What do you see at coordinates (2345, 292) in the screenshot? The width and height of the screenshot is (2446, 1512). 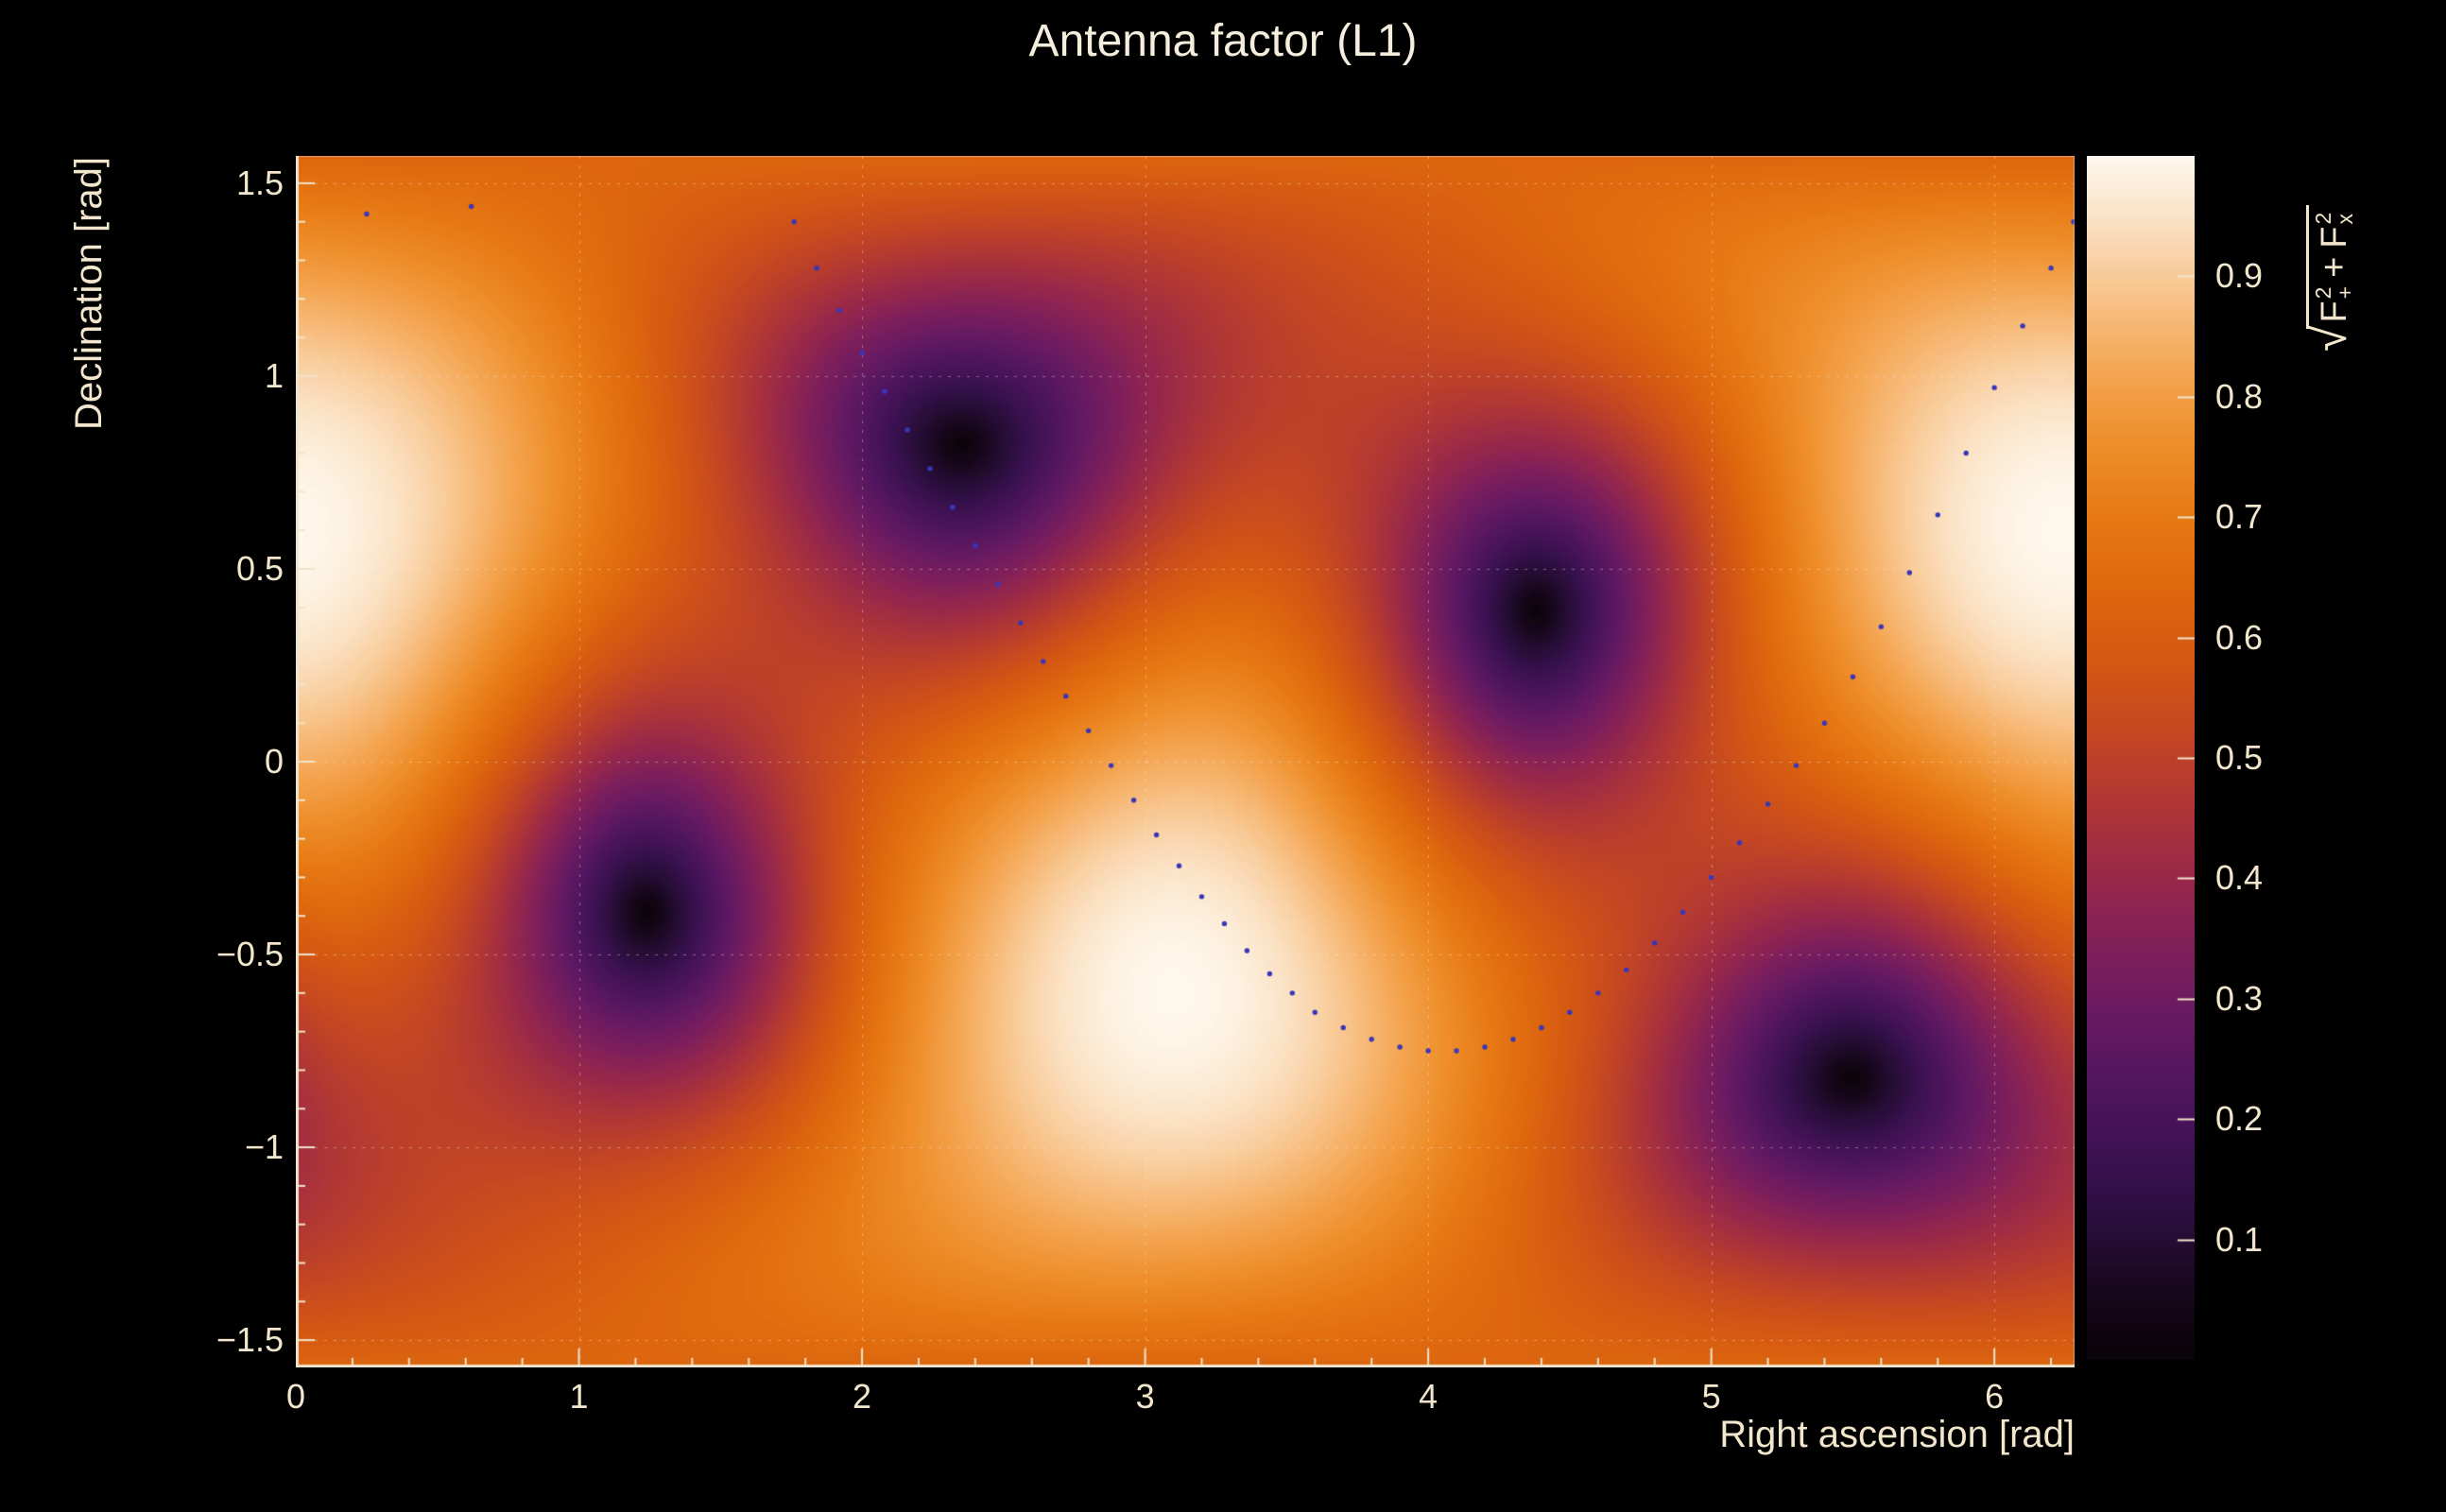 I see `term-subscript: +` at bounding box center [2345, 292].